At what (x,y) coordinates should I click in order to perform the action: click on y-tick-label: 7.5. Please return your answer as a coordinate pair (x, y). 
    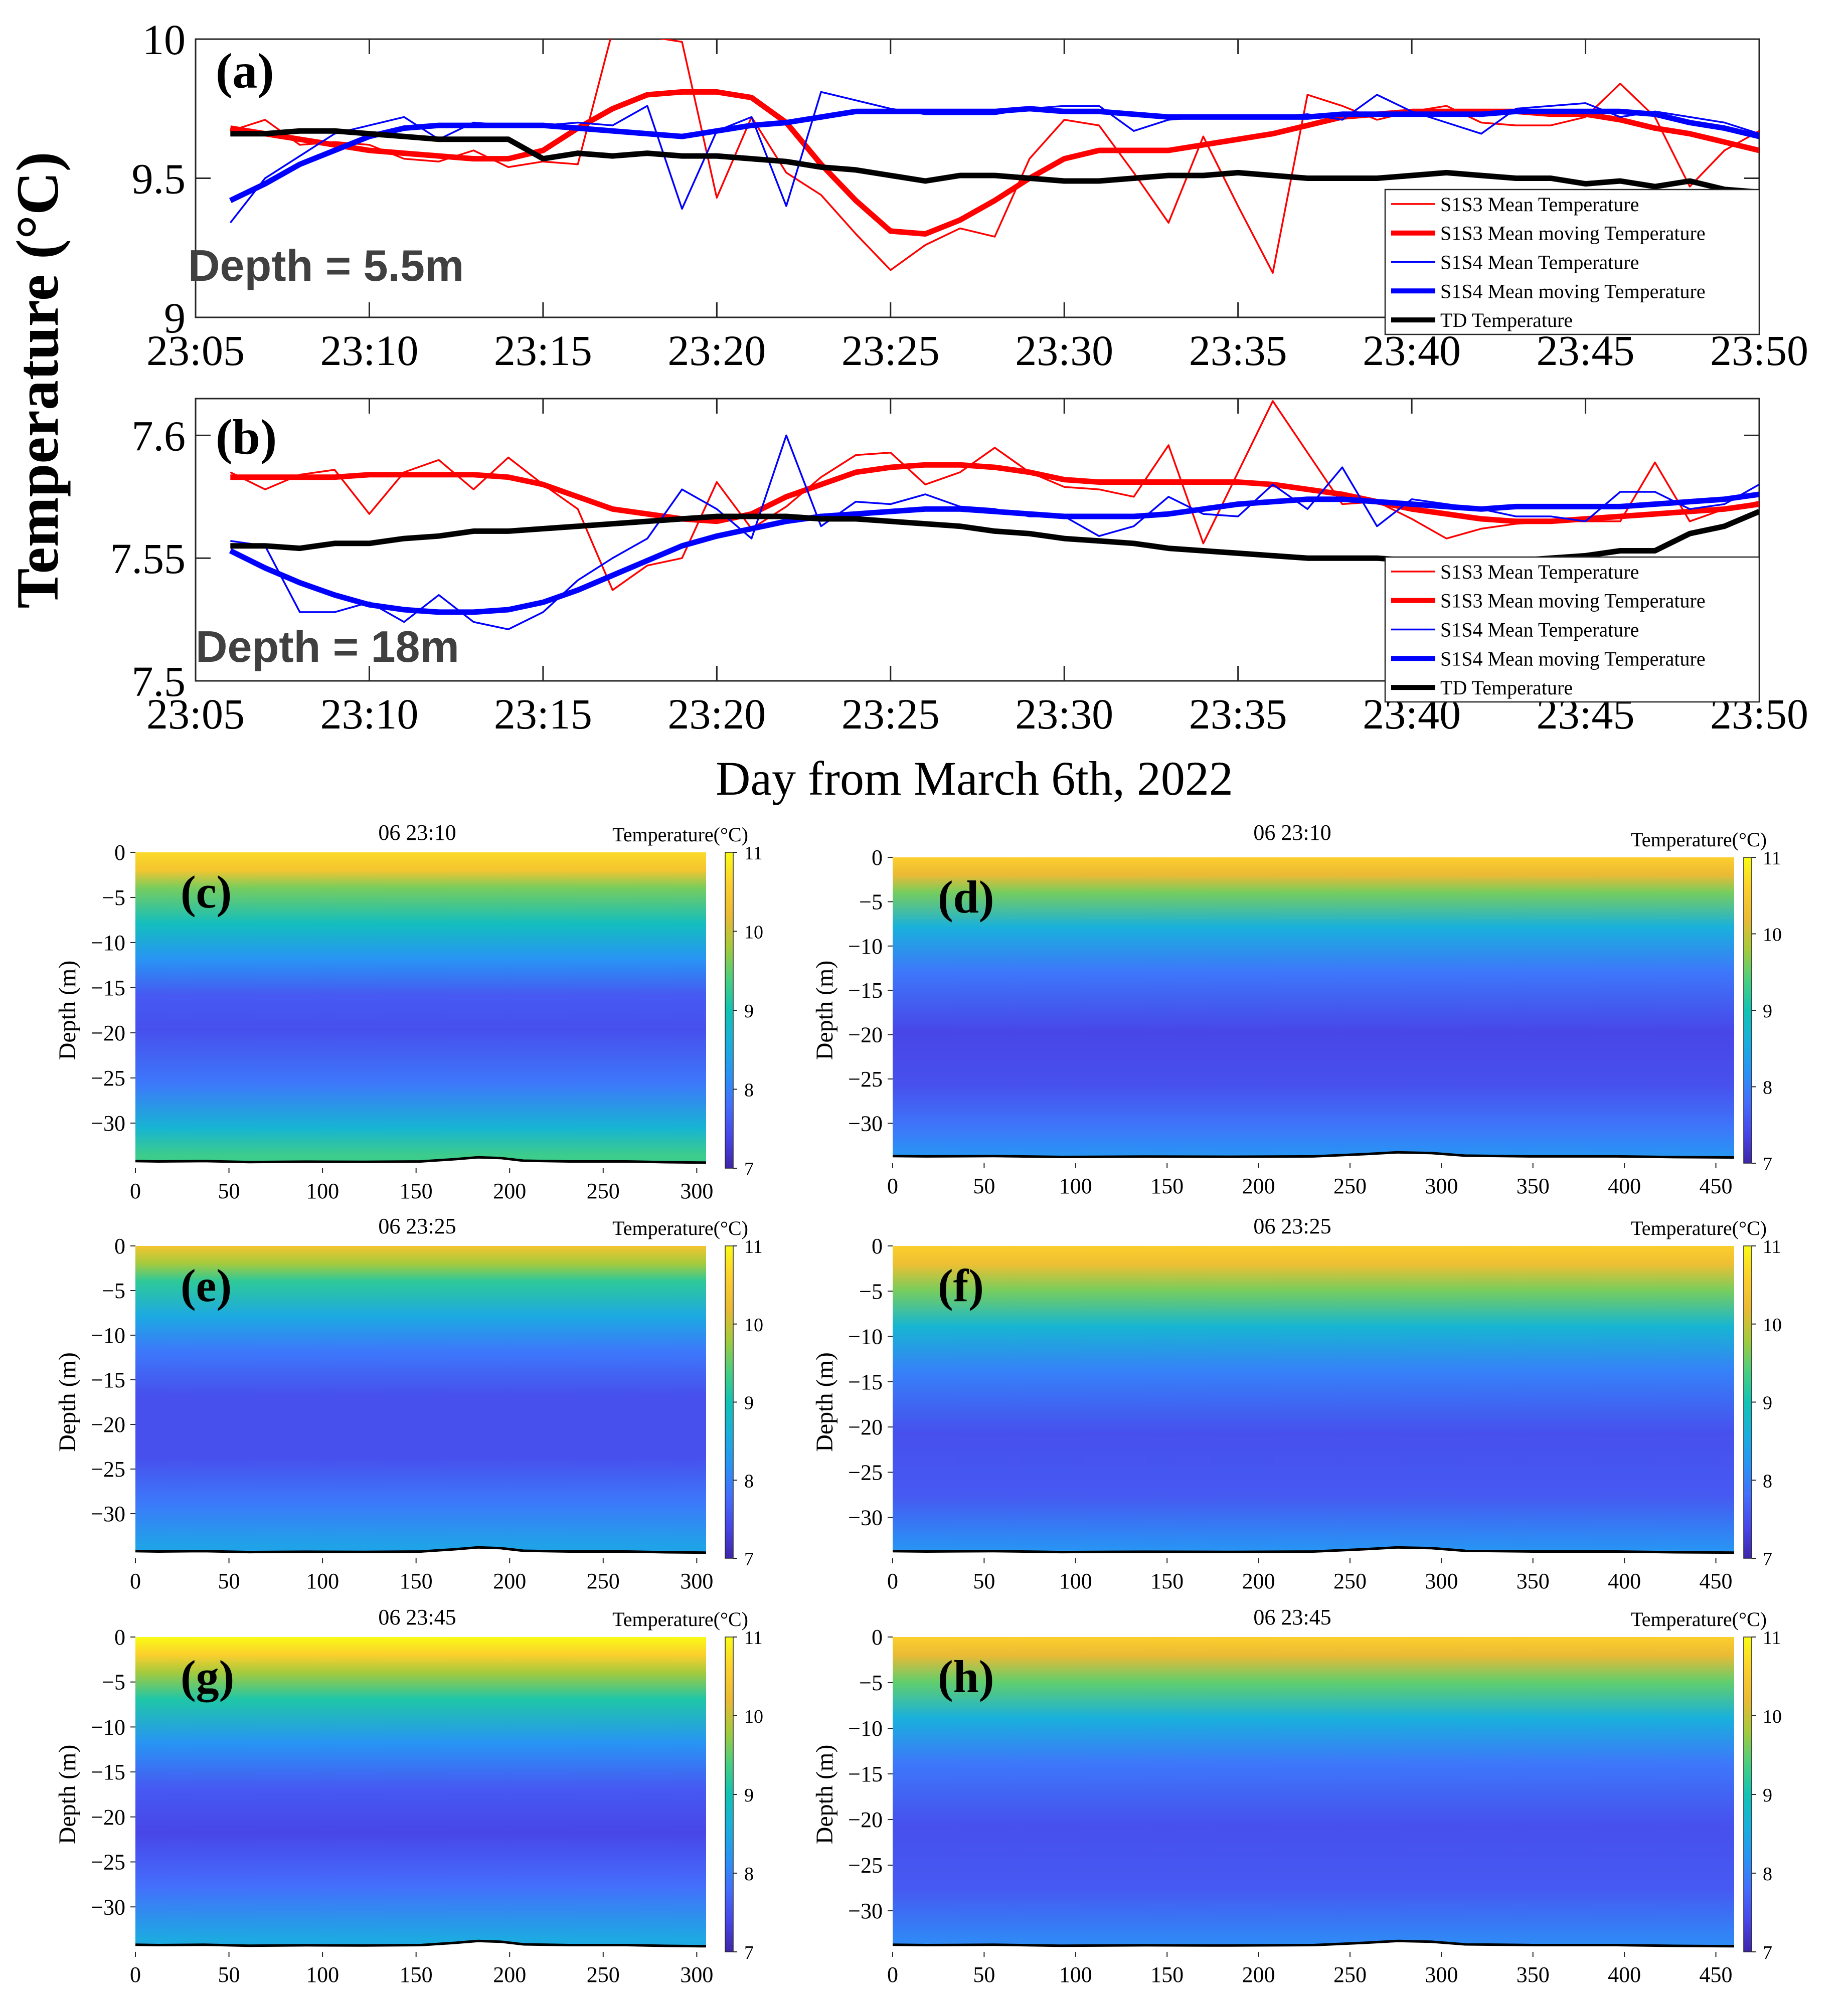
    Looking at the image, I should click on (159, 681).